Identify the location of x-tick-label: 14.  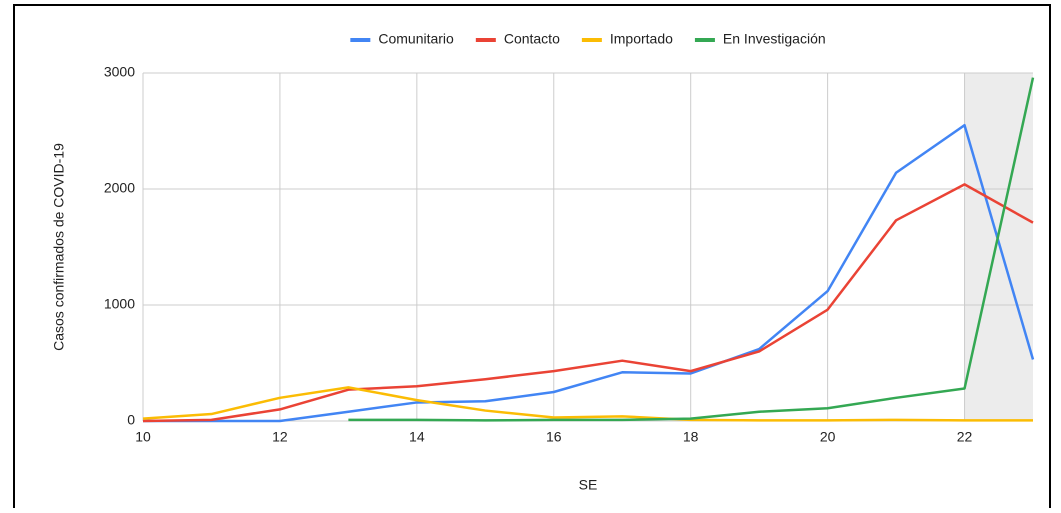
(417, 437).